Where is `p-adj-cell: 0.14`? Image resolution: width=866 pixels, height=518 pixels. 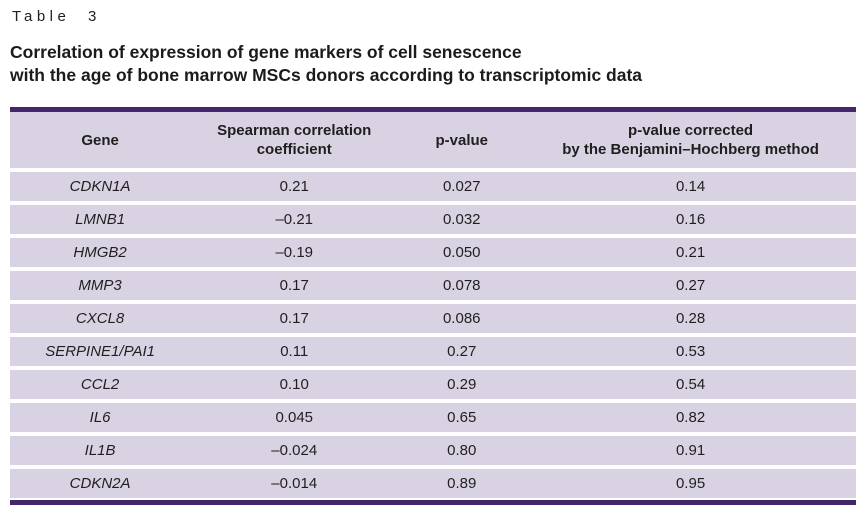
p-adj-cell: 0.14 is located at coordinates (690, 186).